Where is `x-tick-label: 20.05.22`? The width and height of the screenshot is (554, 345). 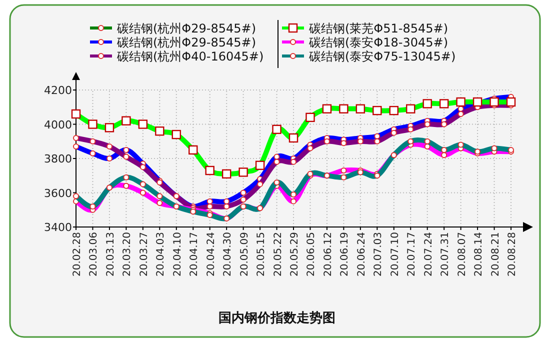
x-tick-label: 20.05.22 is located at coordinates (278, 254).